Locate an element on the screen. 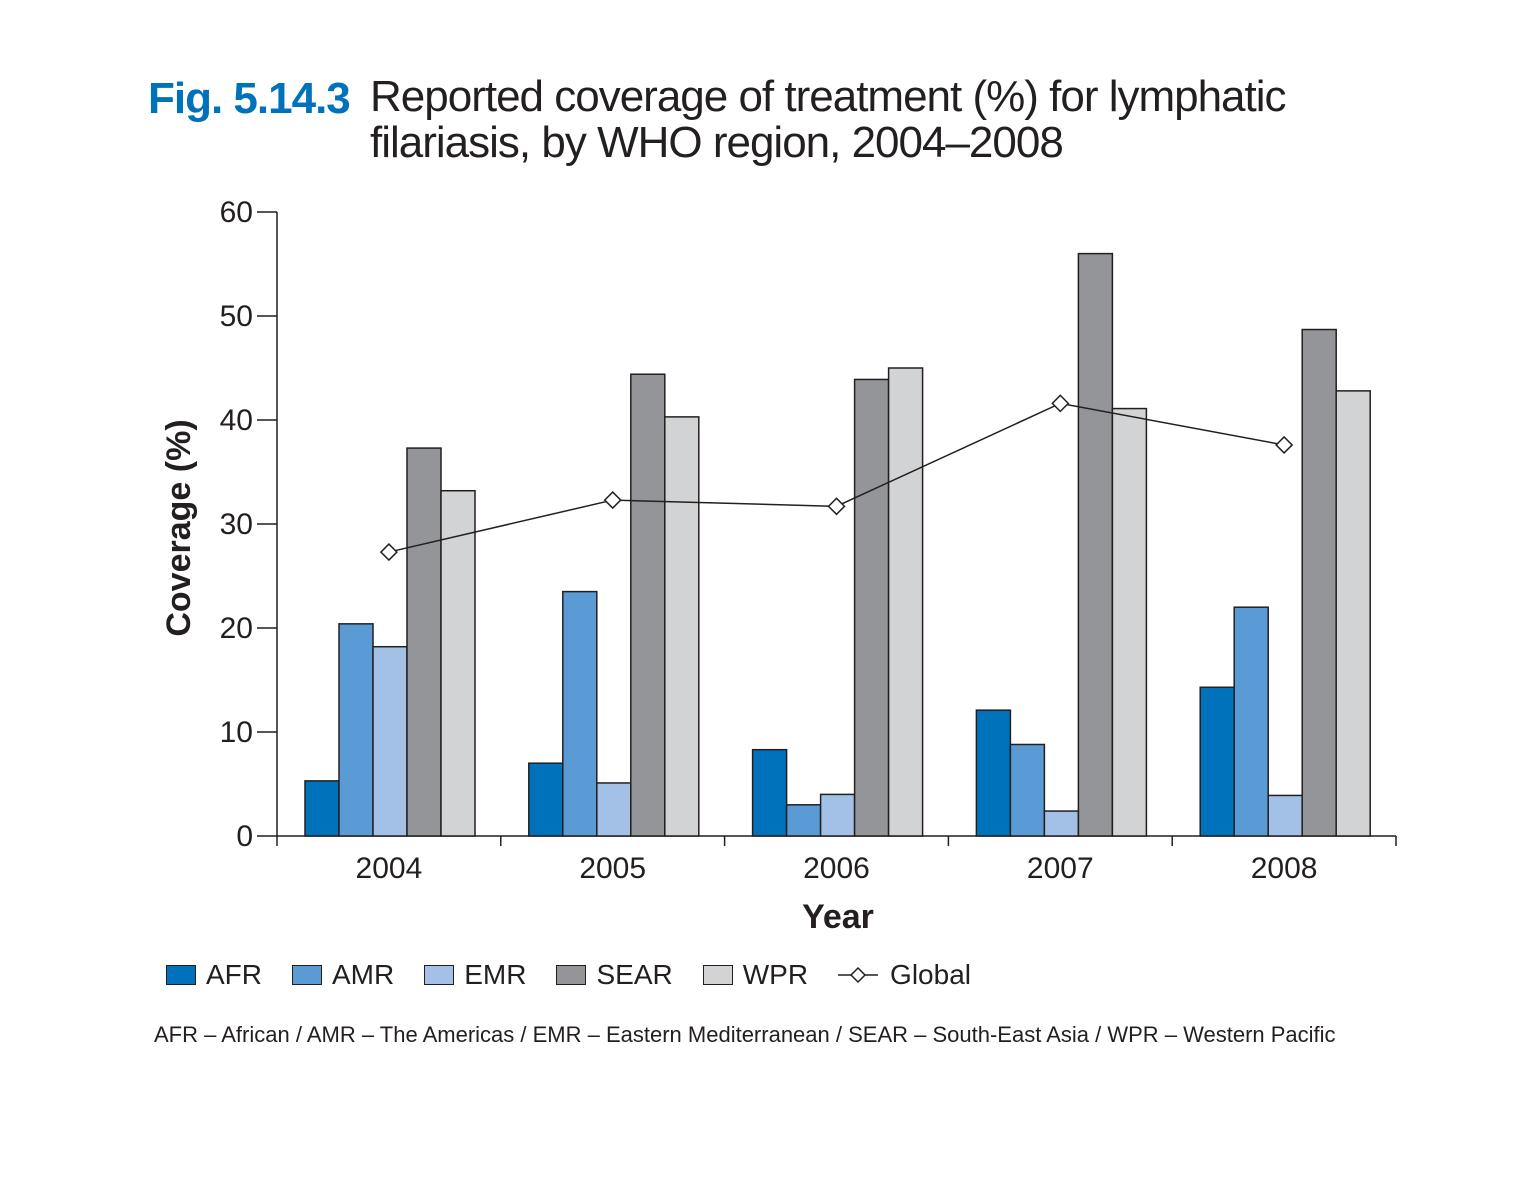 Image resolution: width=1538 pixels, height=1190 pixels. x-axis: 2004 2005 2006 2007 2008 is located at coordinates (836, 860).